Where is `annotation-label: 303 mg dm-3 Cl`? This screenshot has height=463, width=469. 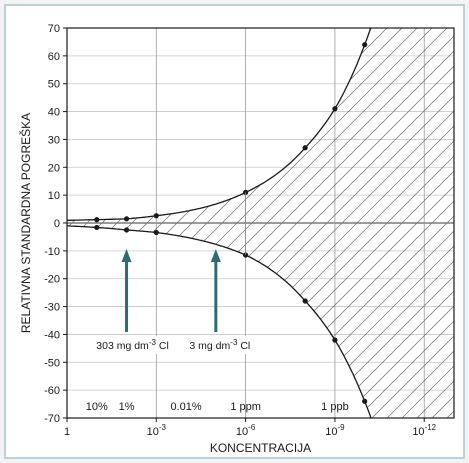
annotation-label: 303 mg dm-3 Cl is located at coordinates (132, 345).